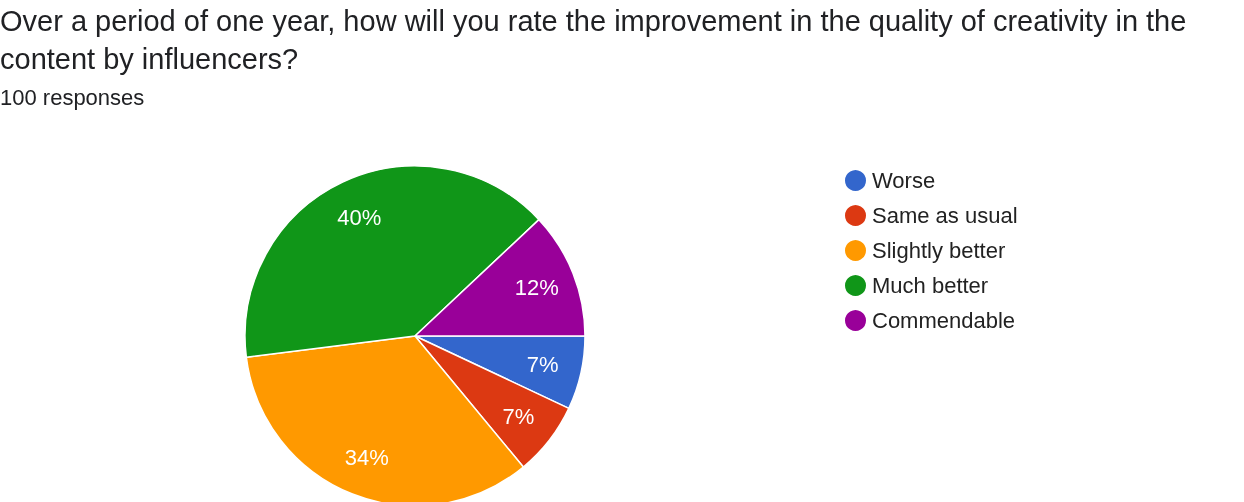 The height and width of the screenshot is (502, 1244). Describe the element at coordinates (904, 180) in the screenshot. I see `legend-label: Worse` at that location.